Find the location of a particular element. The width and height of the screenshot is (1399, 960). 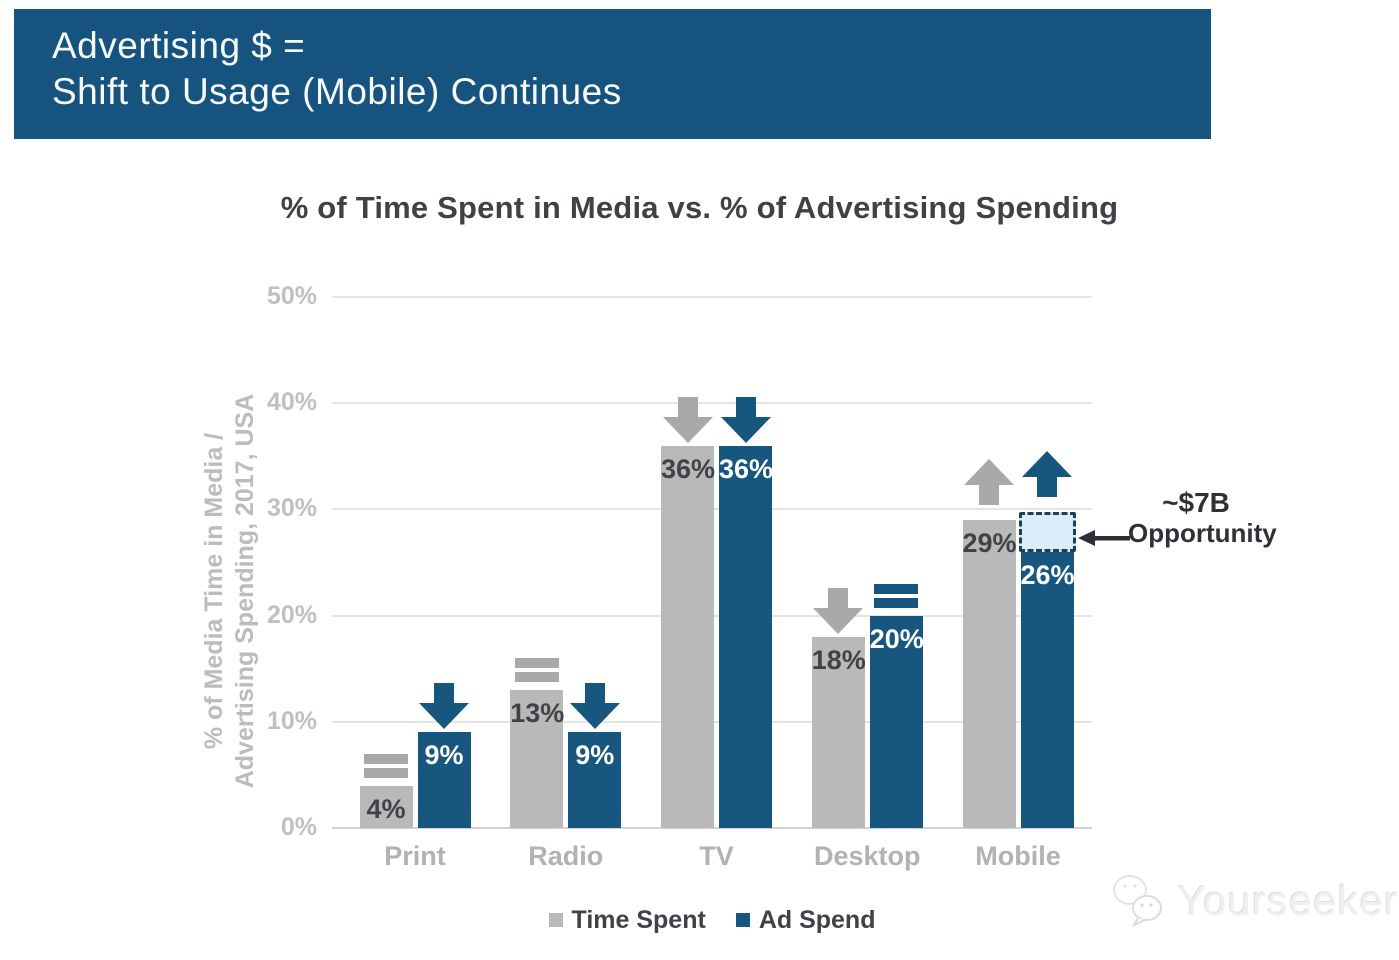

bar-value-label: 18% is located at coordinates (838, 659).